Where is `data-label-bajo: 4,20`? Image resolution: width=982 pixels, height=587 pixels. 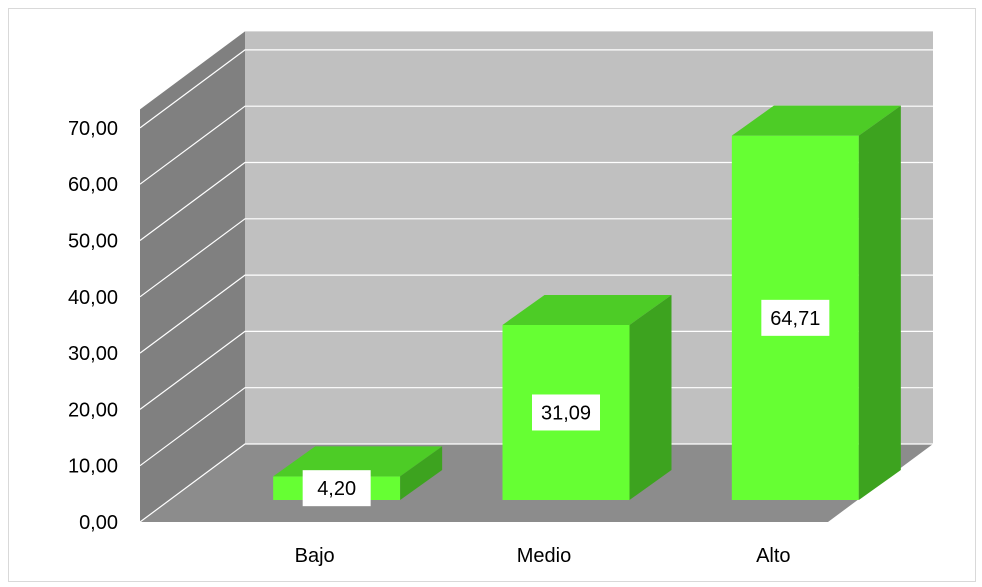
data-label-bajo: 4,20 is located at coordinates (336, 488).